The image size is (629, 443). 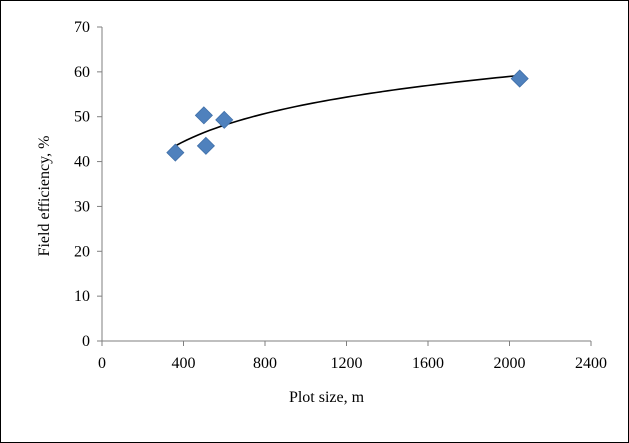 What do you see at coordinates (82, 206) in the screenshot?
I see `y-tick-label: 30` at bounding box center [82, 206].